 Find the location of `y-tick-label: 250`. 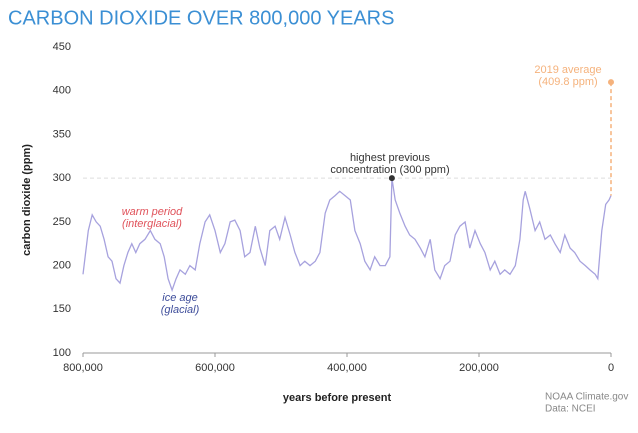

y-tick-label: 250 is located at coordinates (62, 222).